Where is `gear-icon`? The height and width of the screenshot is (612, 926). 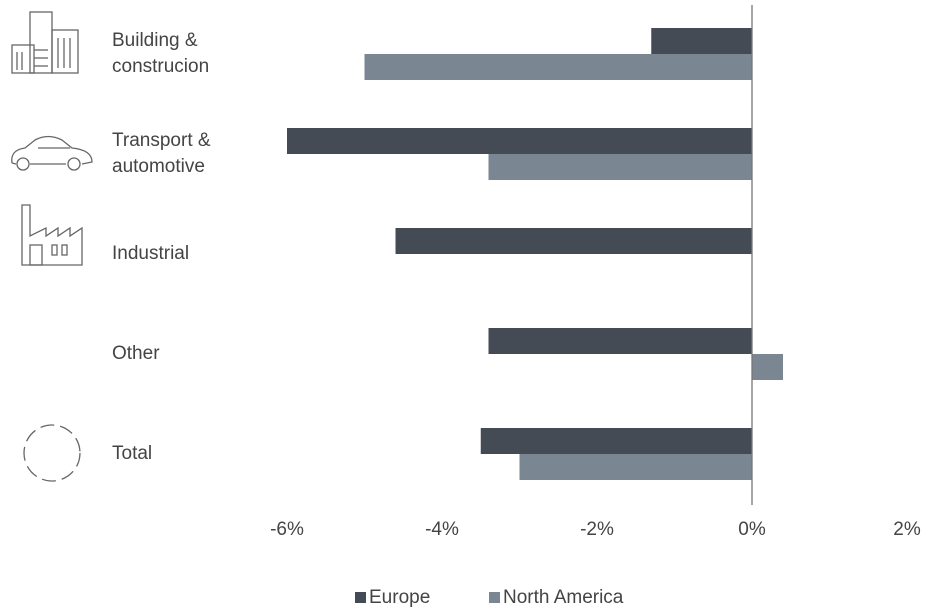
gear-icon is located at coordinates (52, 453).